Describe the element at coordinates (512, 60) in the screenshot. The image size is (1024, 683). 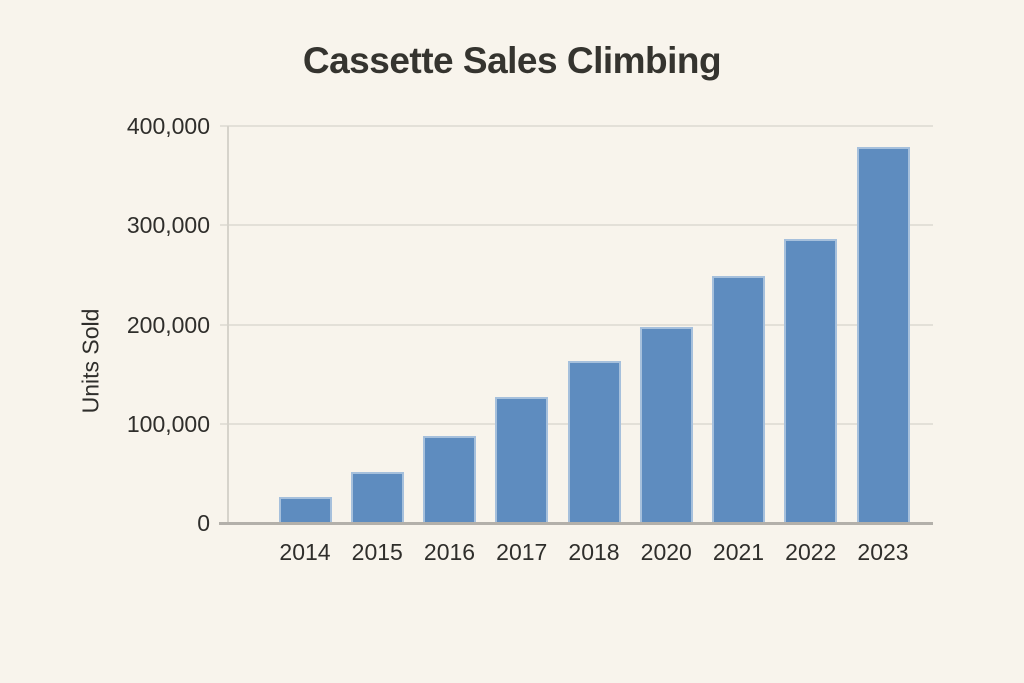
I see `chart-title: Cassette Sales Climbing` at that location.